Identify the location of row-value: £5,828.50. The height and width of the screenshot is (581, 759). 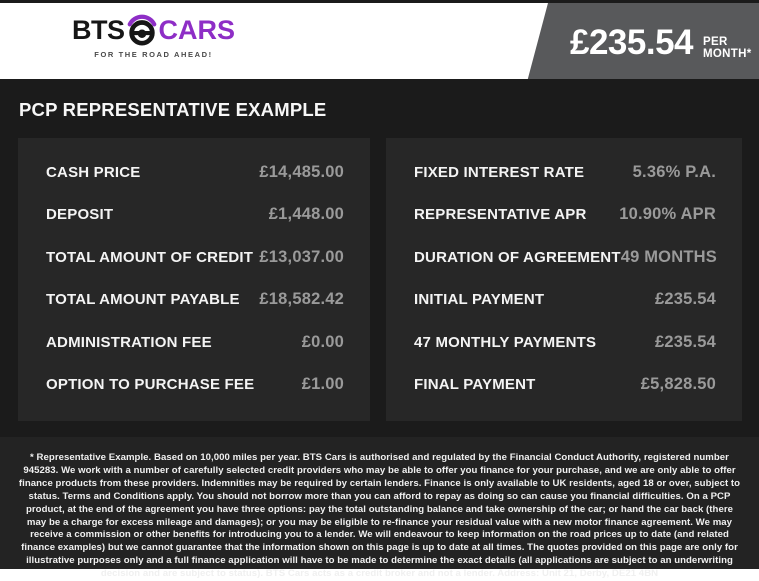
(678, 384).